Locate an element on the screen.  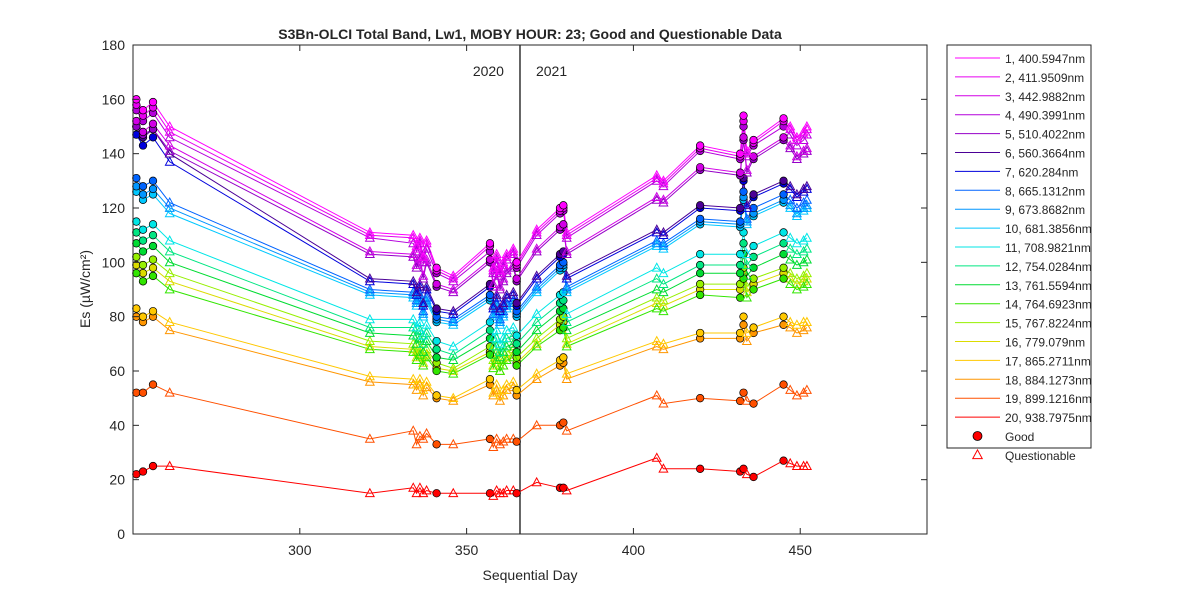
y-tick-label: 20 is located at coordinates (117, 480).